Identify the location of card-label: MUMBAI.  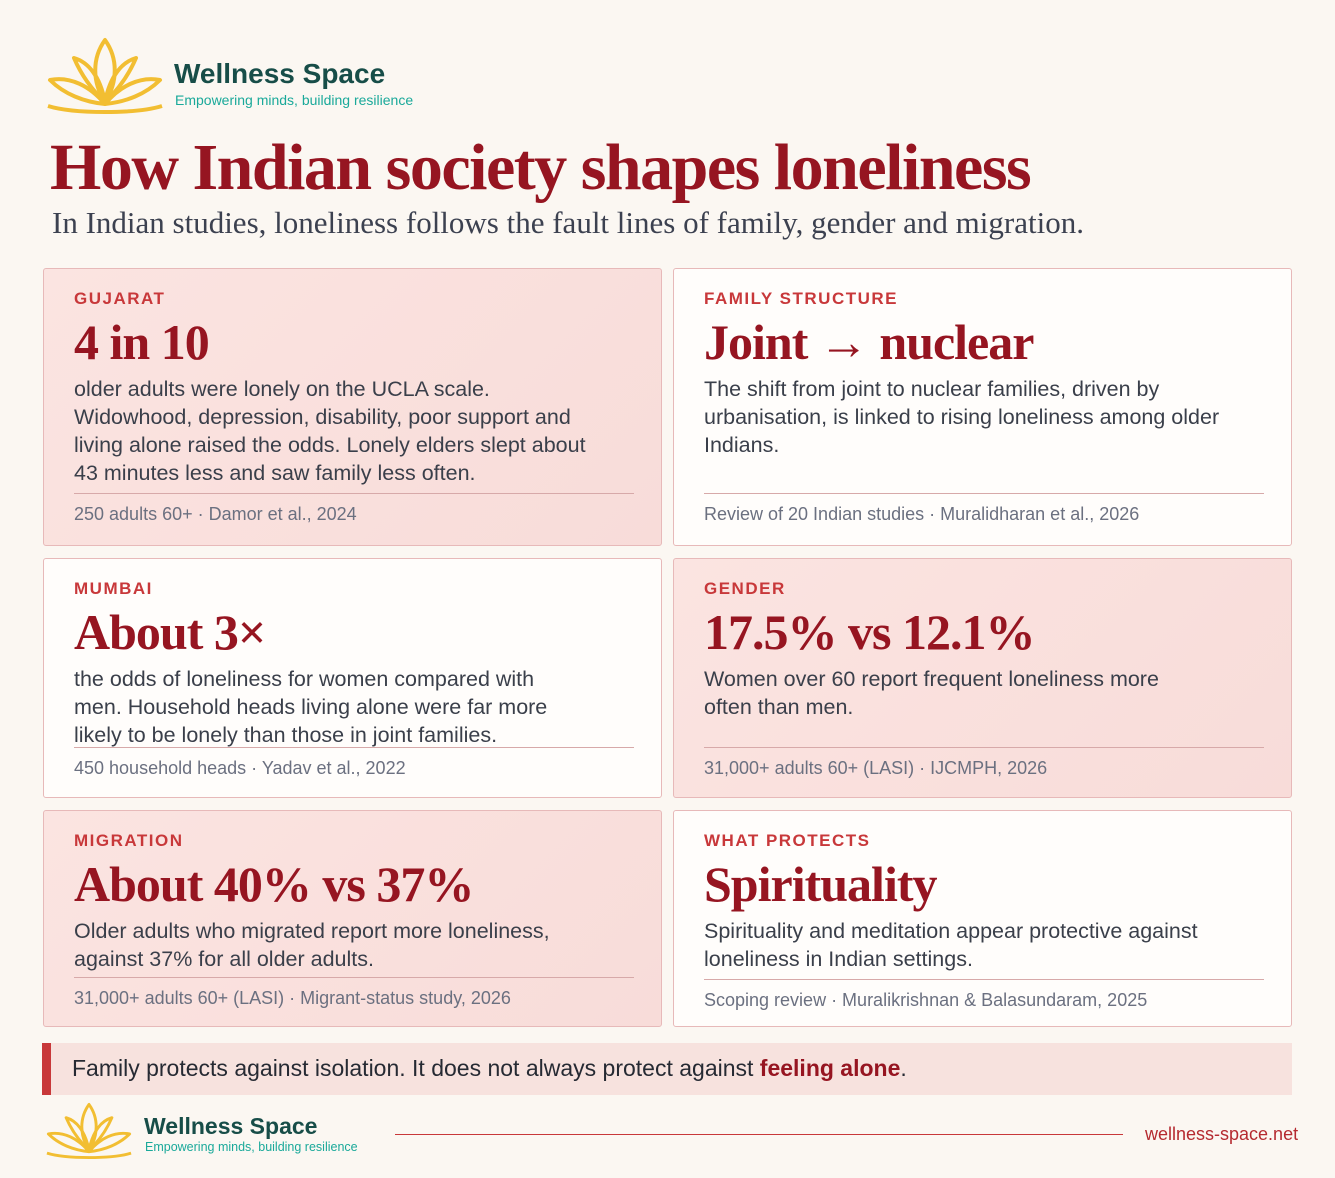
(113, 588).